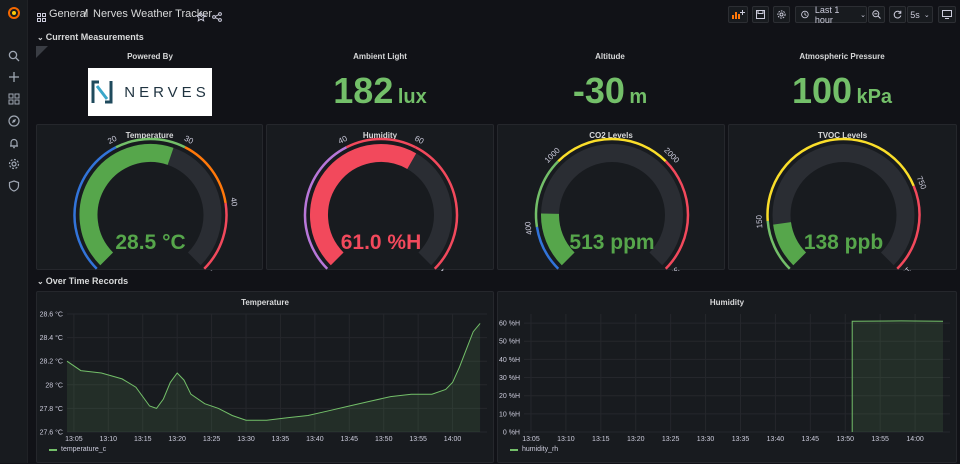 Image resolution: width=960 pixels, height=464 pixels. I want to click on add-panel-icon, so click(738, 14).